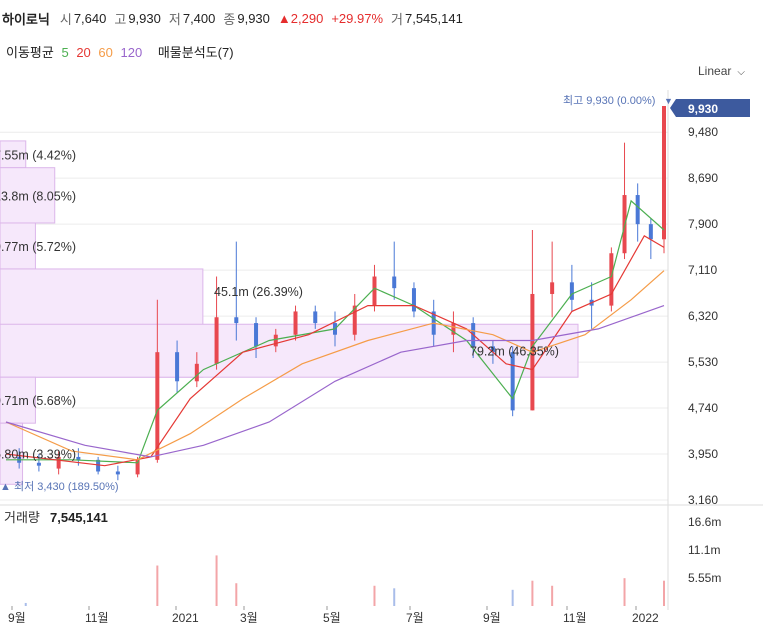 The image size is (763, 636). Describe the element at coordinates (65, 52) in the screenshot. I see `ma-5: 5` at that location.